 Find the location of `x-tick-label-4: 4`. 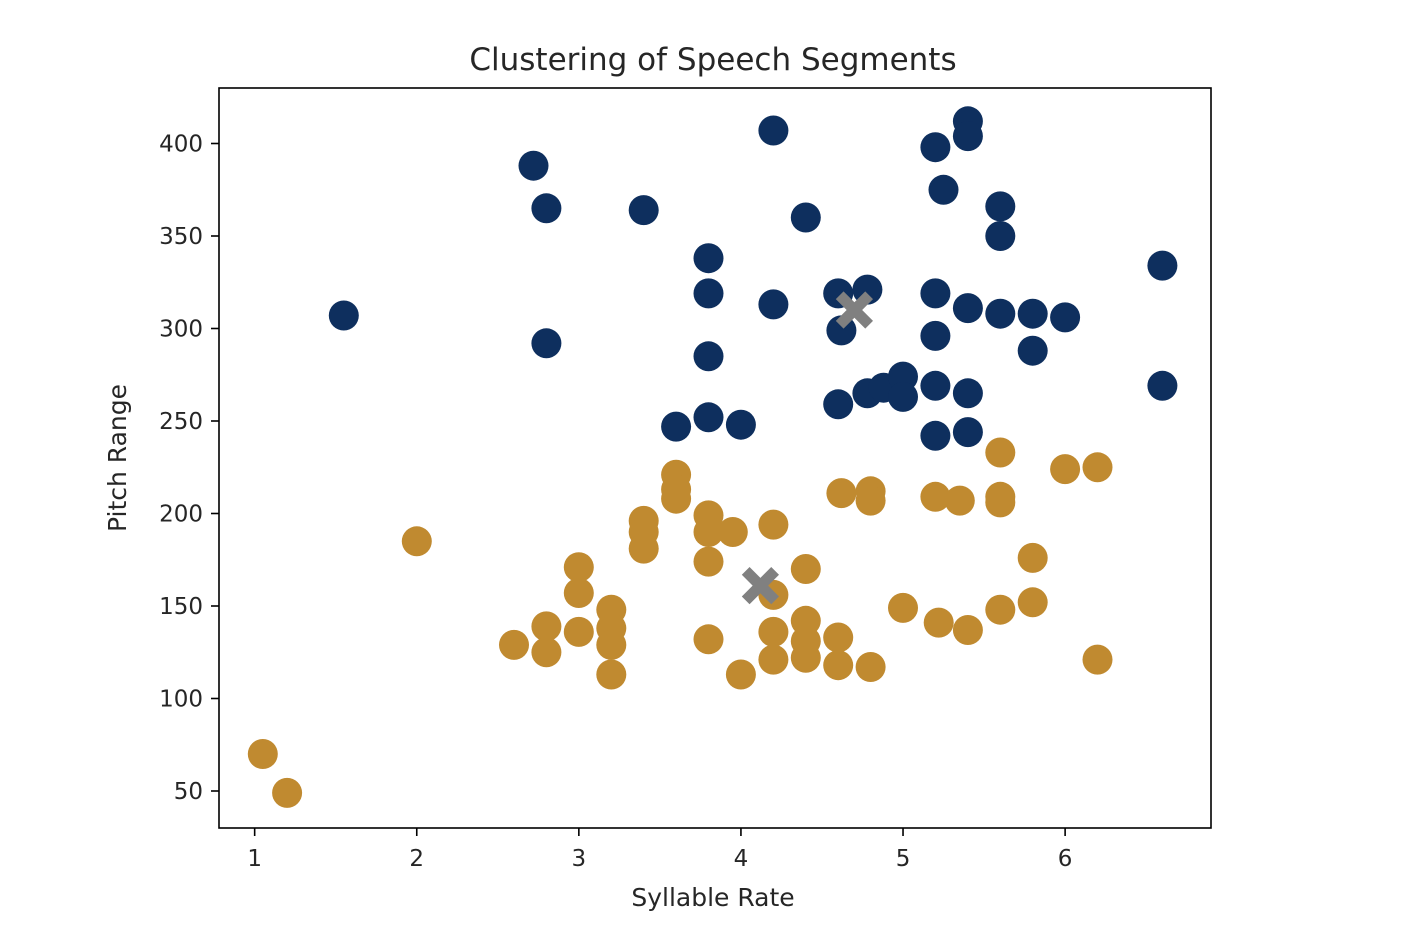

x-tick-label-4: 4 is located at coordinates (741, 859).